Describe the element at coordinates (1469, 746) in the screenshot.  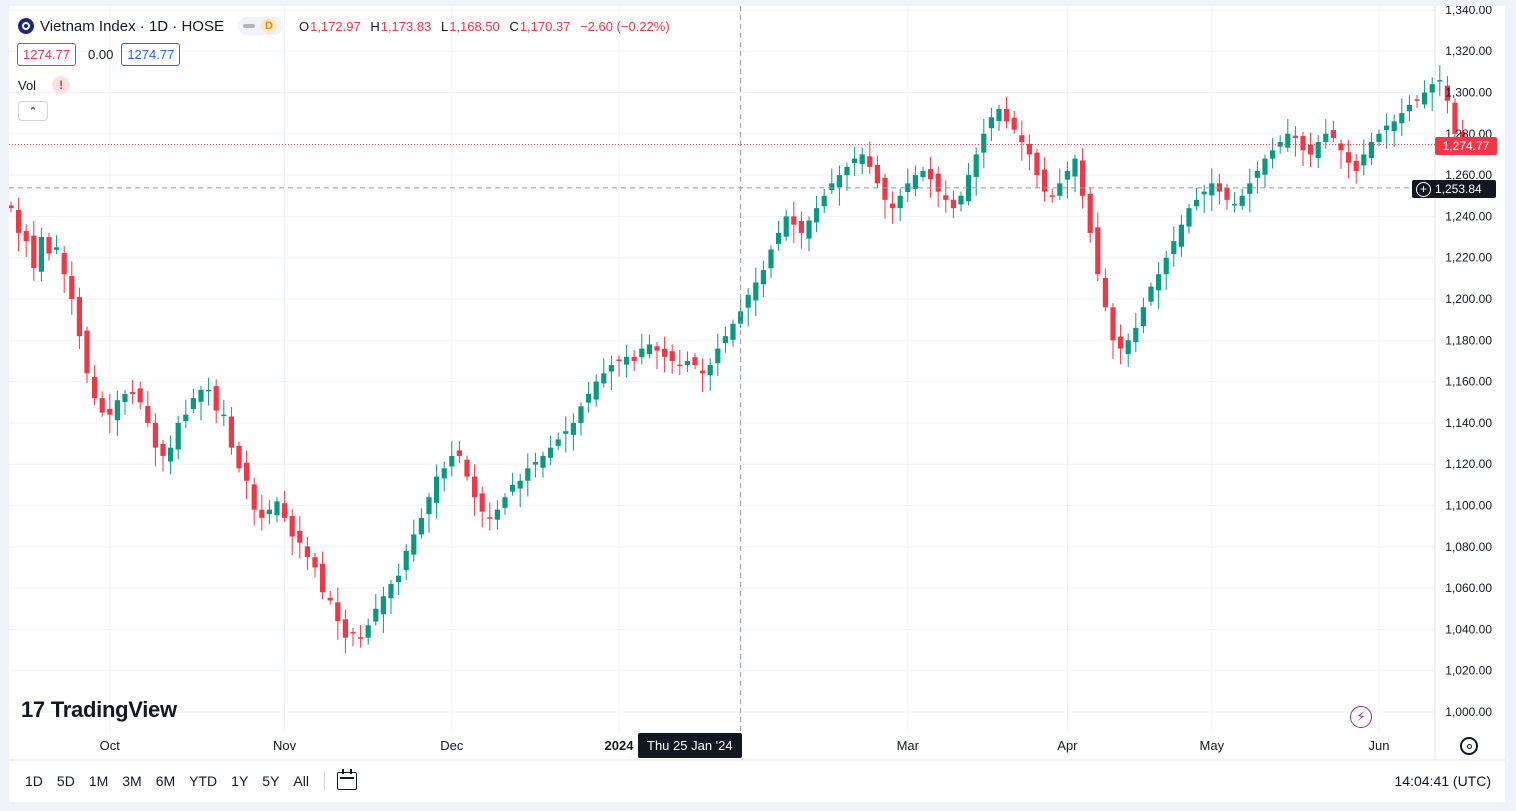
I see `settings-gear-icon` at that location.